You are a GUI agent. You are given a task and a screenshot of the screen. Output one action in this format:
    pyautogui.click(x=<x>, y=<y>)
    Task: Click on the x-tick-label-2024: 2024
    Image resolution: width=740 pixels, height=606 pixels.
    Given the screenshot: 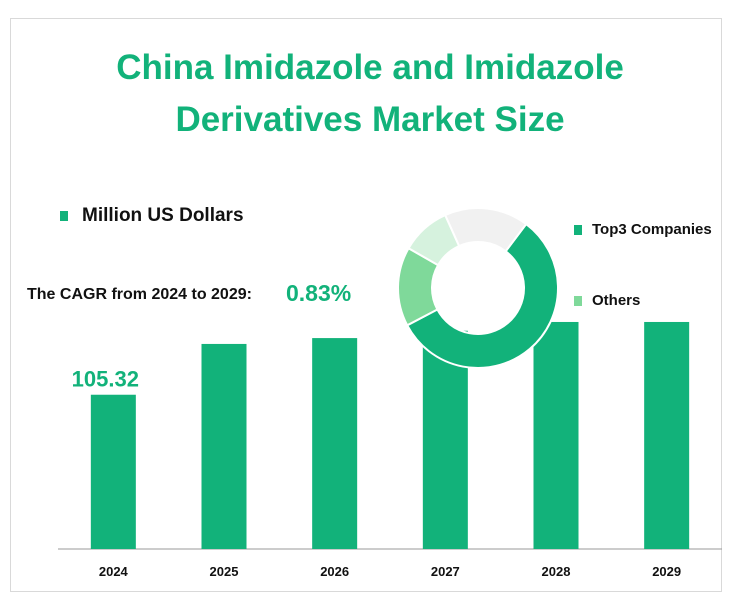 What is the action you would take?
    pyautogui.click(x=114, y=571)
    